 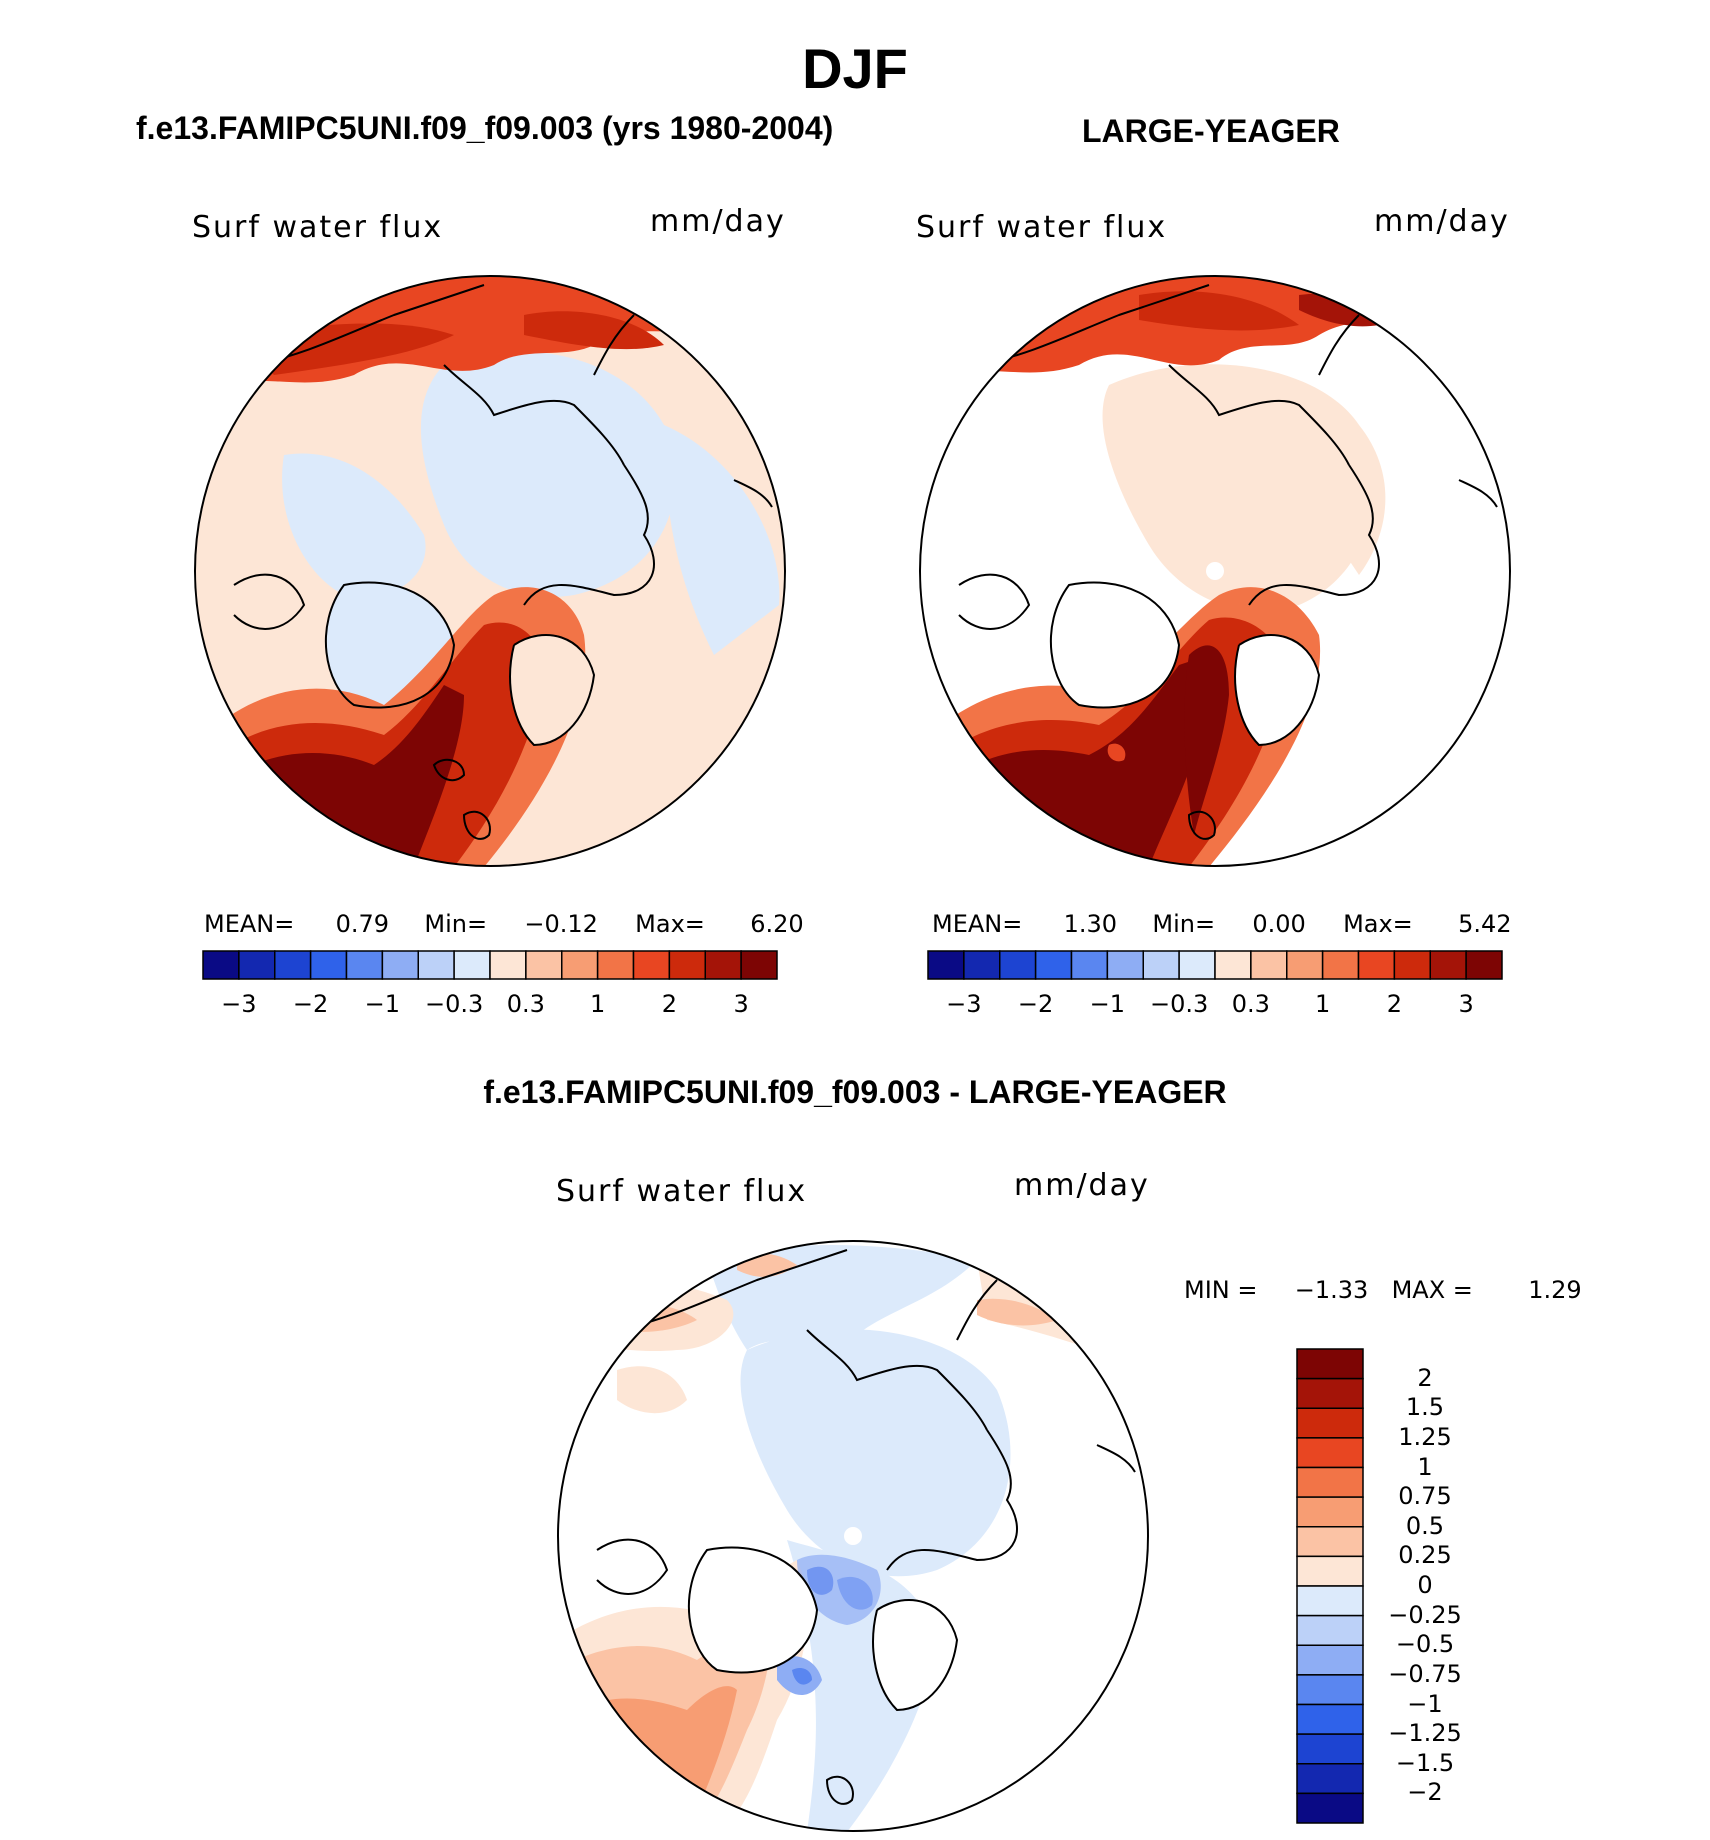 What do you see at coordinates (561, 924) in the screenshot?
I see `panel1-min-value: −0.12` at bounding box center [561, 924].